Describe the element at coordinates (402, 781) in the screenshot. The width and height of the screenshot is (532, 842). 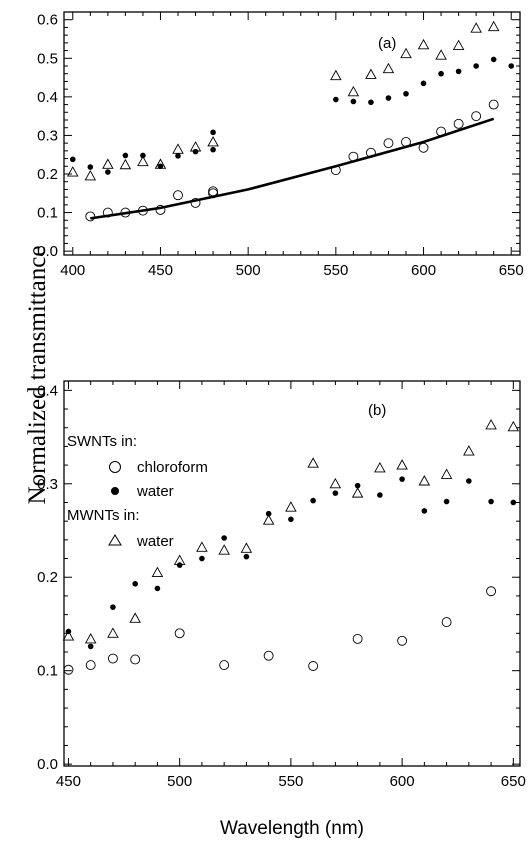
I see `x-tick-label: 600` at that location.